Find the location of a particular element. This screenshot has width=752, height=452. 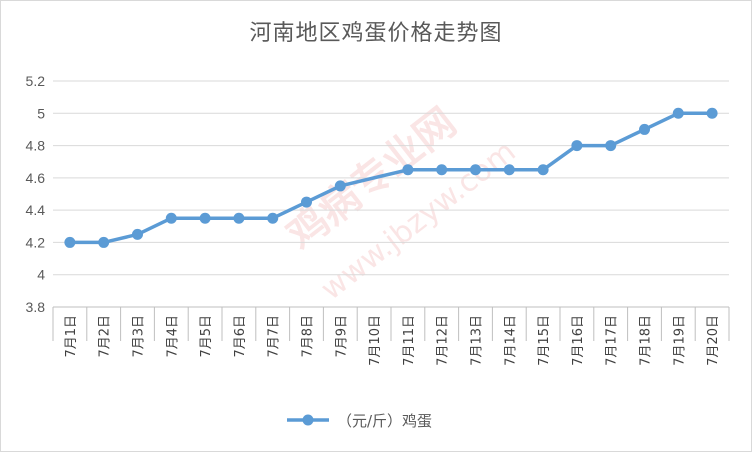

x-tick-label: 7月11日 is located at coordinates (409, 340).